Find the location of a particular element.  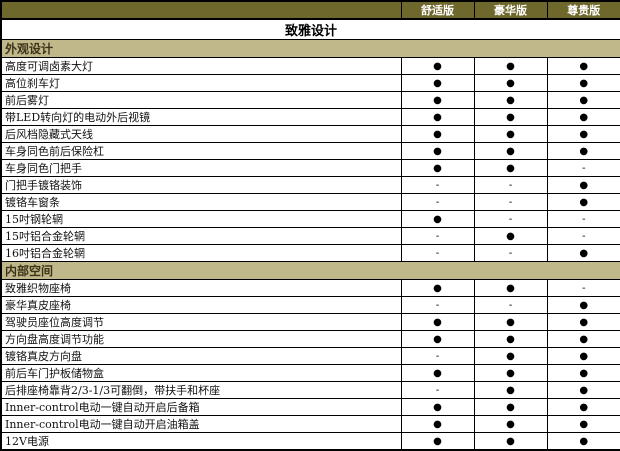

feature-row: 致雅织物座椅 ● ● - is located at coordinates (310, 288).